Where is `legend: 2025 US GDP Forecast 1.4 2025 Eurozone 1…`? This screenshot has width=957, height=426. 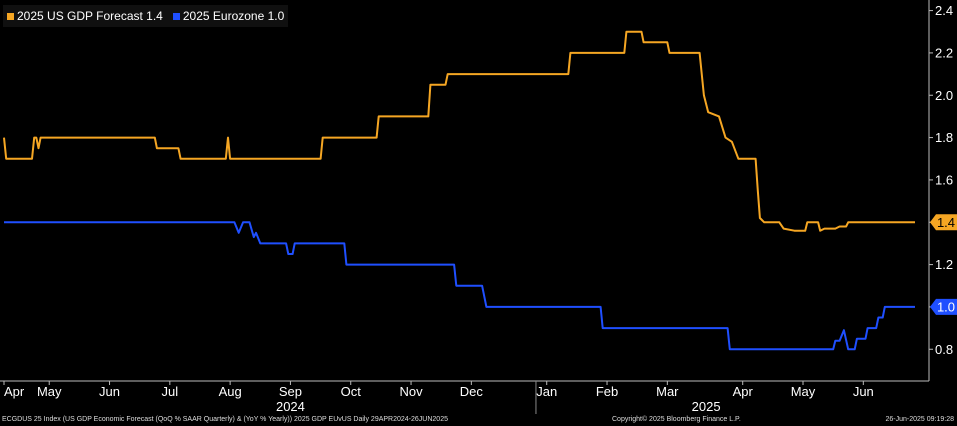
legend: 2025 US GDP Forecast 1.4 2025 Eurozone 1… is located at coordinates (146, 16).